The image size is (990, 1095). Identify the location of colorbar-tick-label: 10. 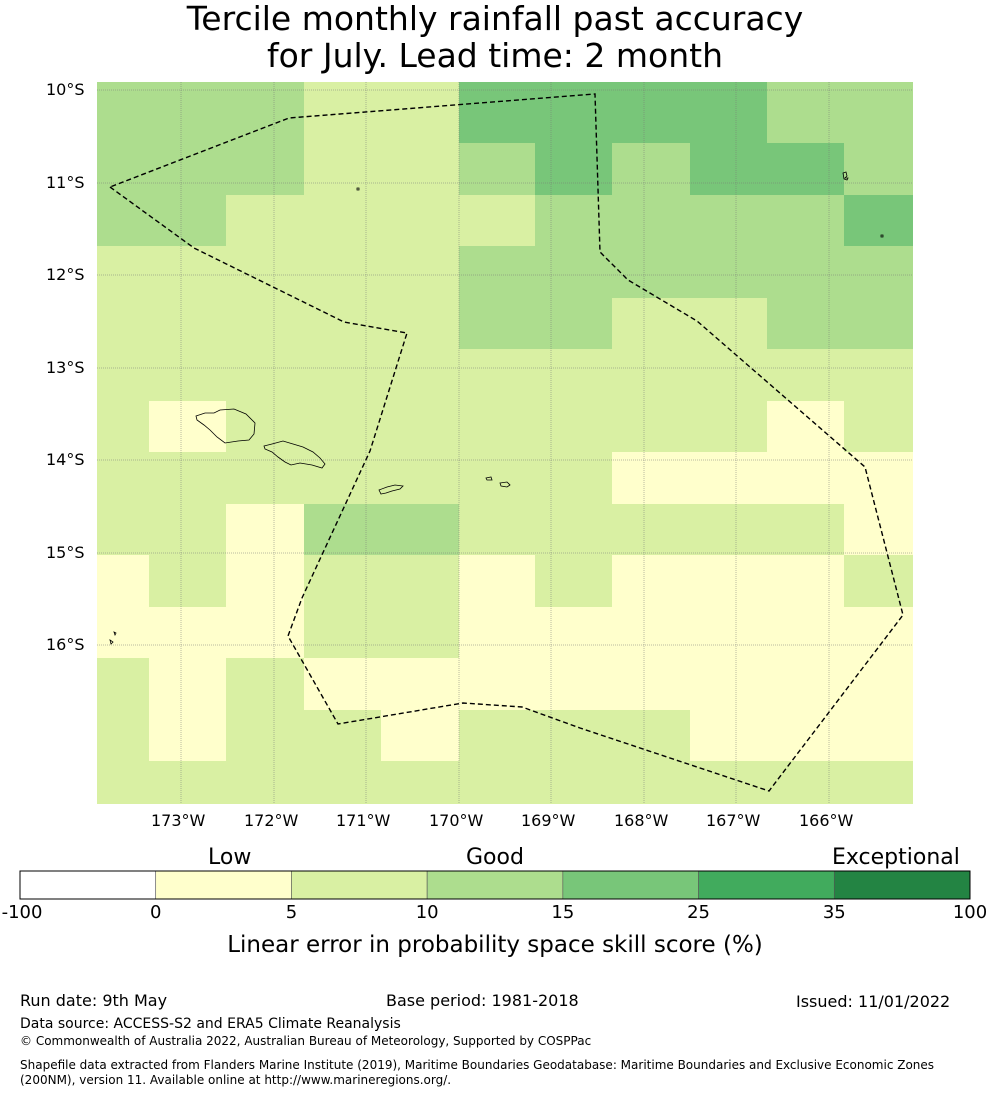
(427, 912).